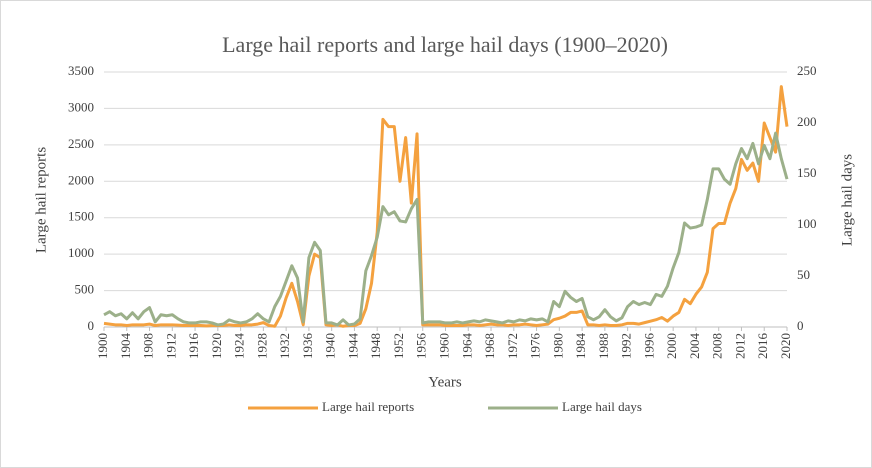 This screenshot has height=468, width=872. I want to click on x-tick-label: 2020, so click(785, 346).